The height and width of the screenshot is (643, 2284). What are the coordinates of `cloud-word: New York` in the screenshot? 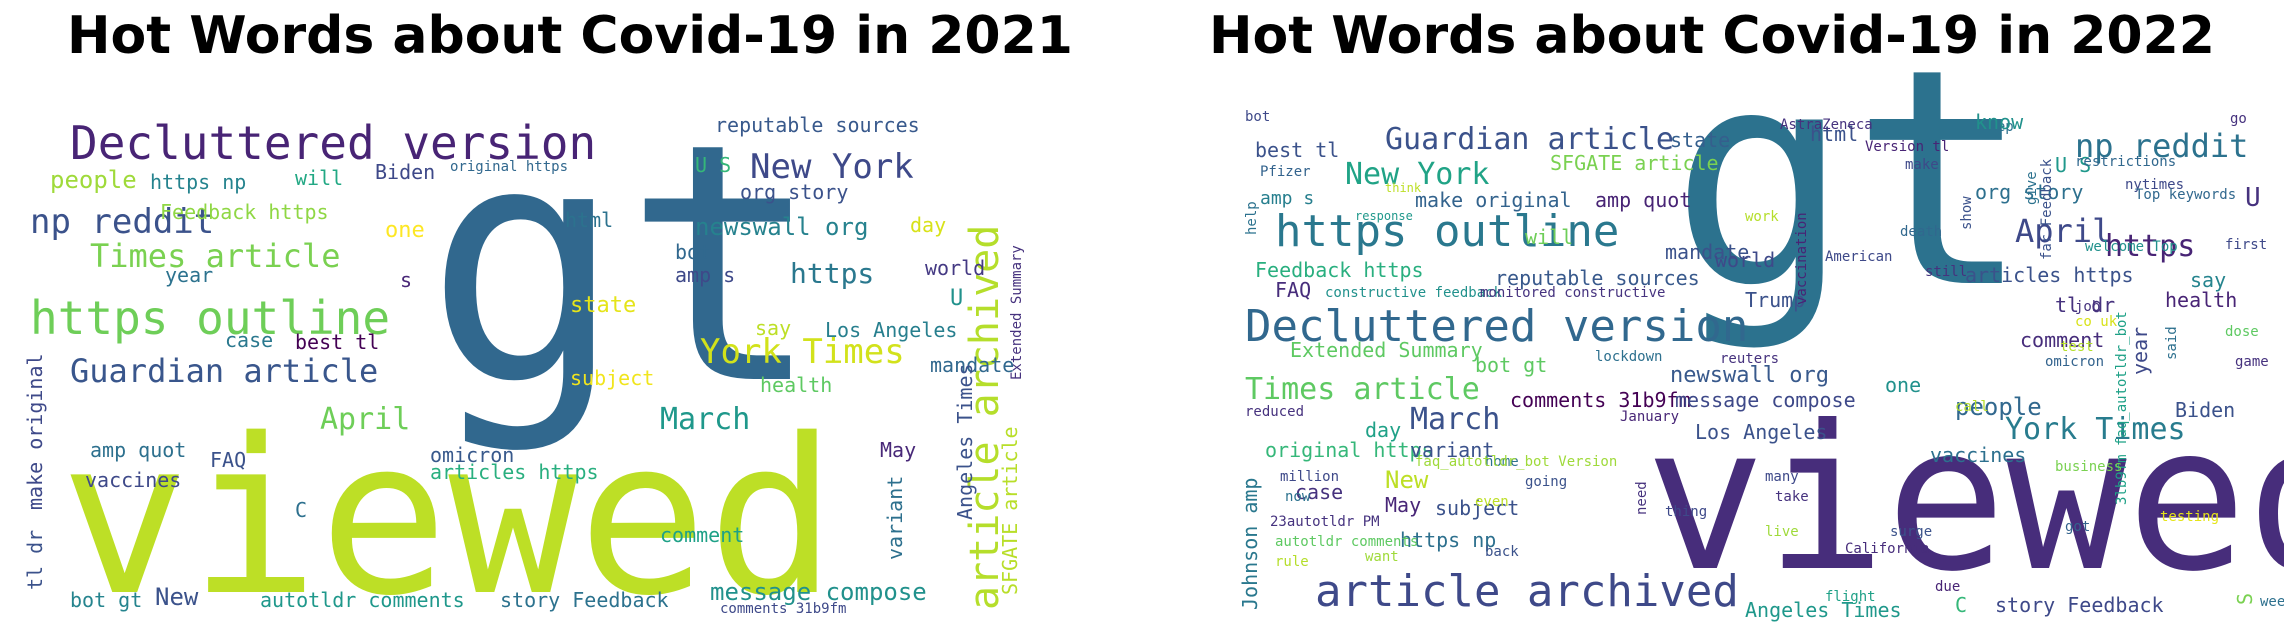 It's located at (1417, 174).